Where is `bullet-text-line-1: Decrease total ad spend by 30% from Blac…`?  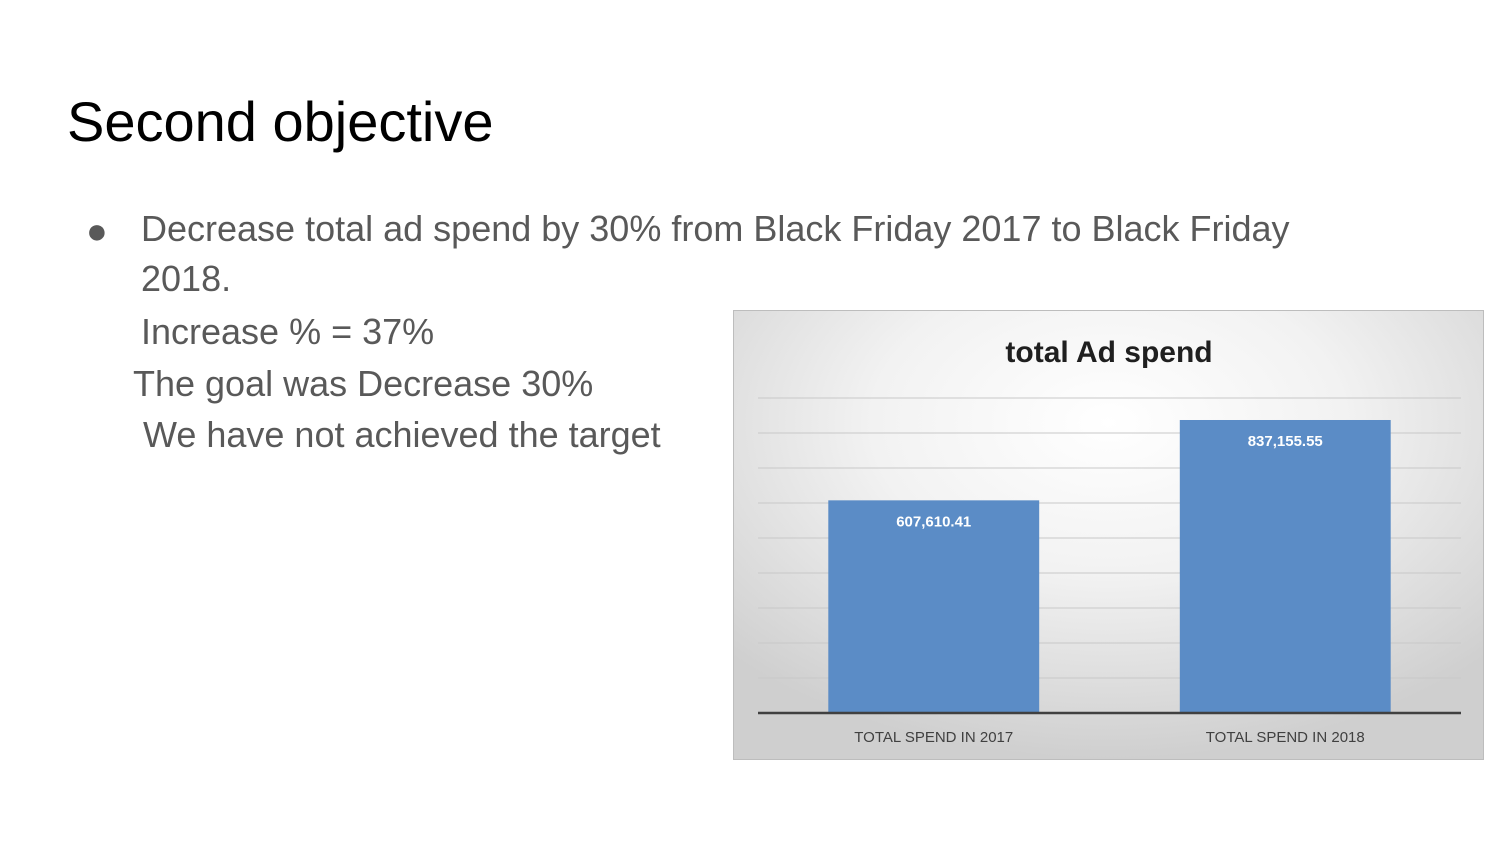 bullet-text-line-1: Decrease total ad spend by 30% from Blac… is located at coordinates (715, 228).